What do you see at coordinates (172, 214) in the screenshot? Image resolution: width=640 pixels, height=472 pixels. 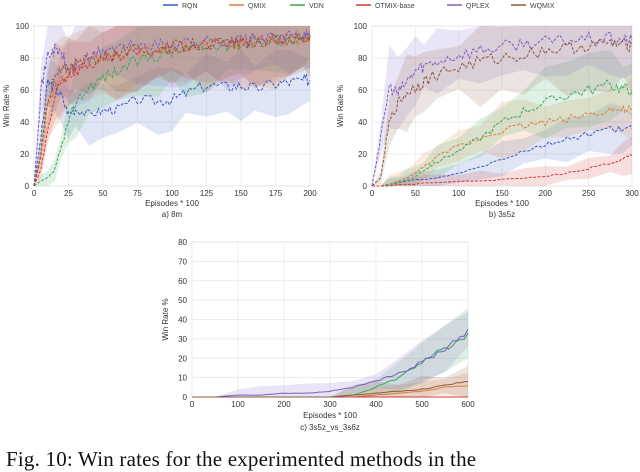 I see `chart-subtitle: a) 8m` at bounding box center [172, 214].